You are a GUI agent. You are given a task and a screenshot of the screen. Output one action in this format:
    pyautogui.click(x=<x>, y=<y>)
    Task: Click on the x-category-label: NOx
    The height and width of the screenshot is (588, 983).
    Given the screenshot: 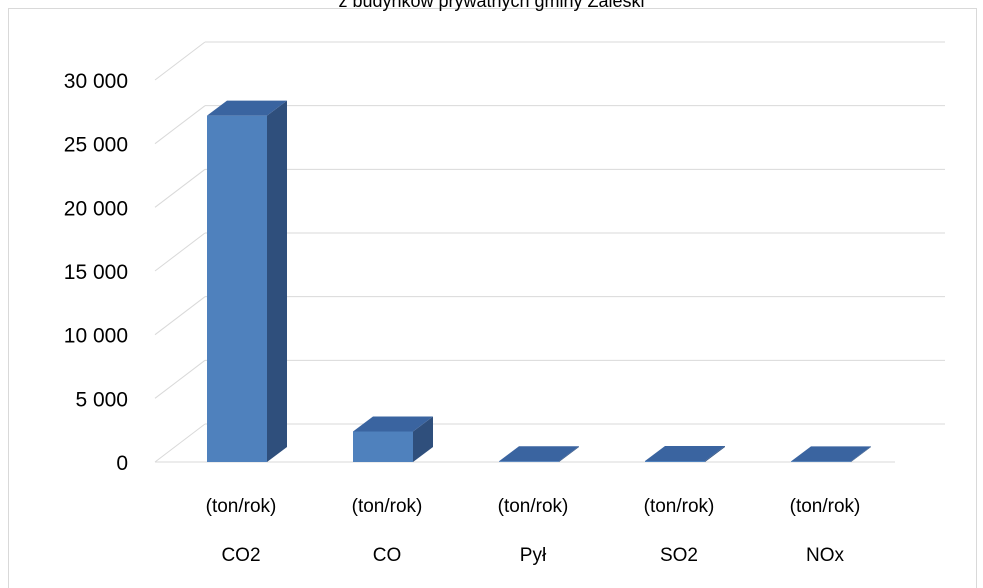 What is the action you would take?
    pyautogui.click(x=825, y=555)
    